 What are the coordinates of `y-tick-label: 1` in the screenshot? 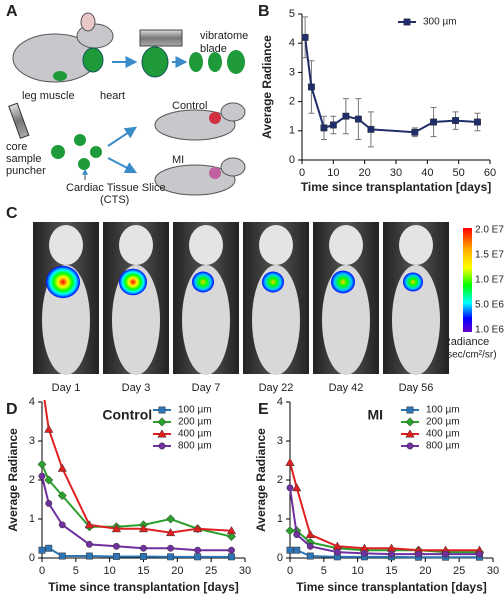 It's located at (292, 131).